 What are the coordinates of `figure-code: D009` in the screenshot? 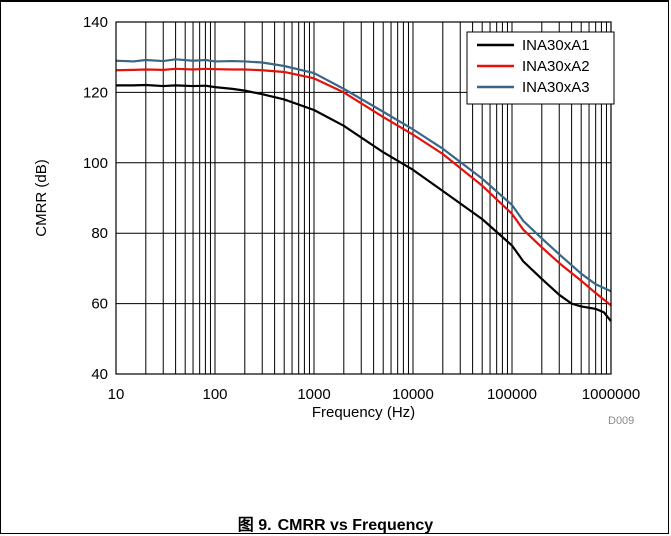 It's located at (621, 421).